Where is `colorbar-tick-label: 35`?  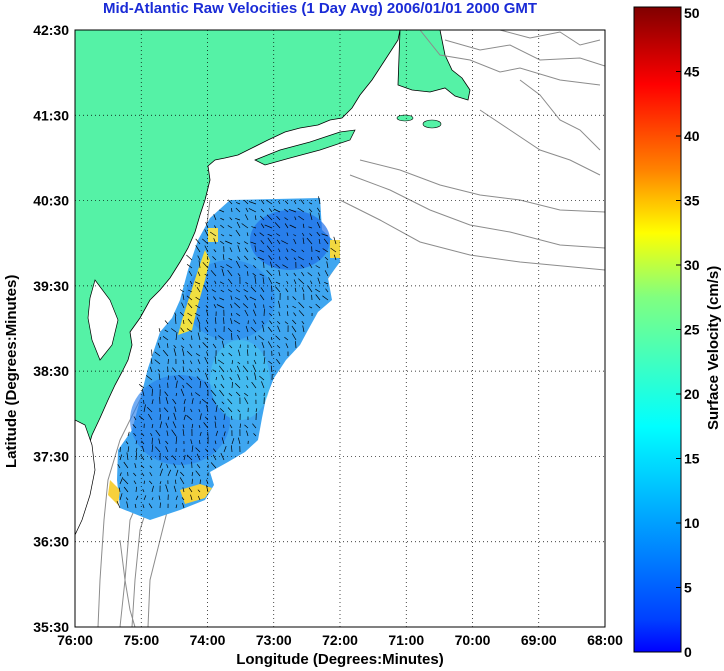
colorbar-tick-label: 35 is located at coordinates (692, 201).